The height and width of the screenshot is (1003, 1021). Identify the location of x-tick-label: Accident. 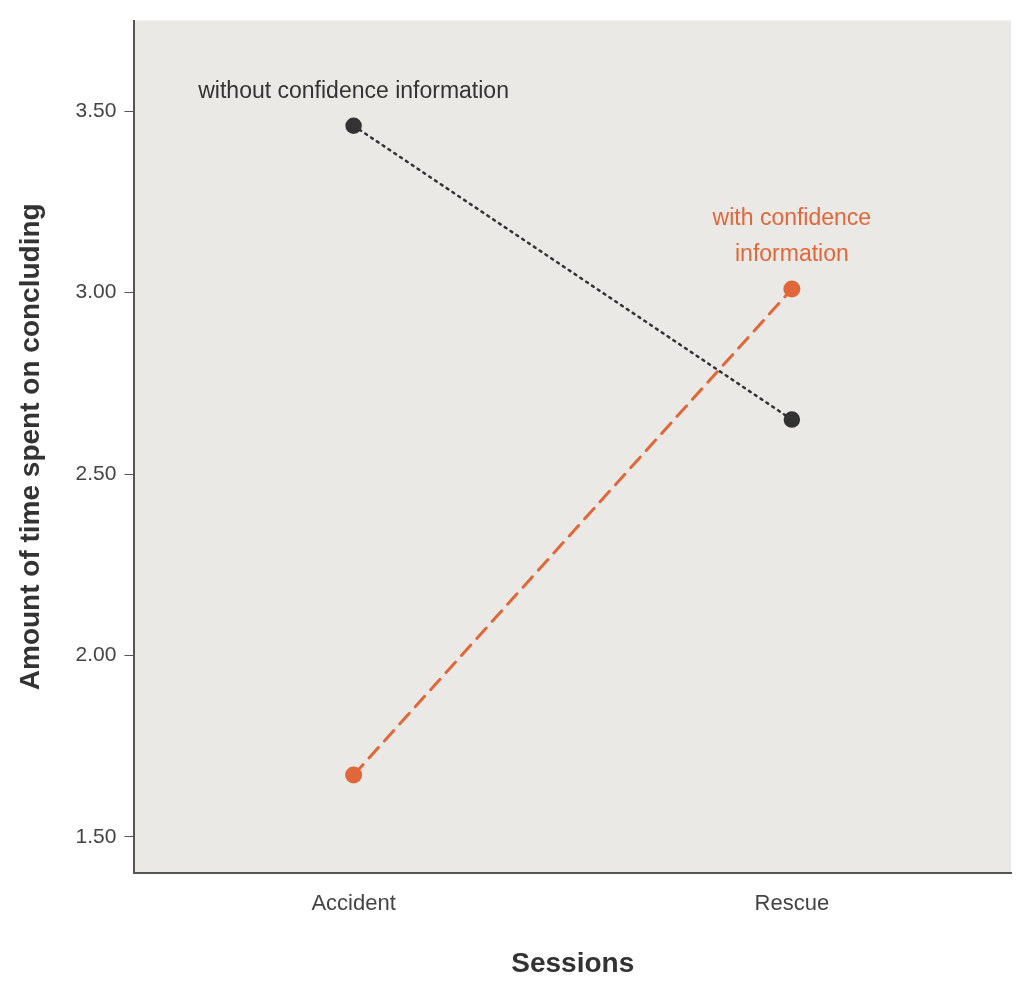
(353, 903).